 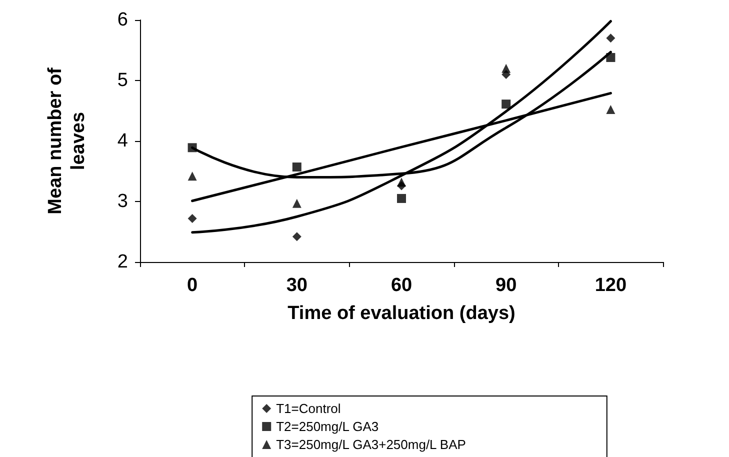 What do you see at coordinates (401, 285) in the screenshot?
I see `x-tick-label: 60` at bounding box center [401, 285].